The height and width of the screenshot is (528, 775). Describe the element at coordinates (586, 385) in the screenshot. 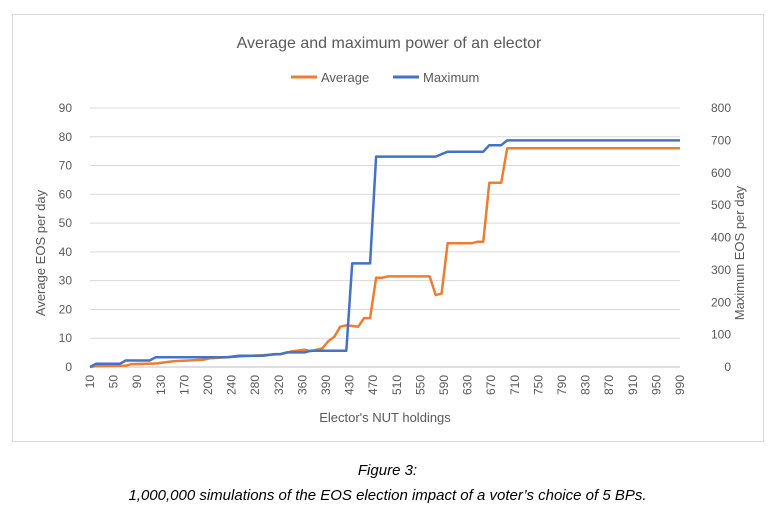

I see `x-tick-label: 830` at that location.